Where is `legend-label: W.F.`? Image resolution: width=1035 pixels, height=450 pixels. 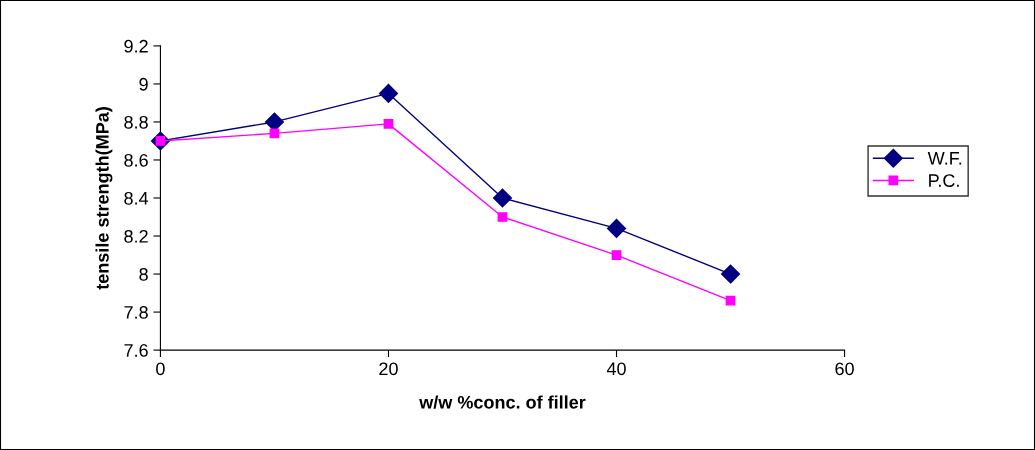
legend-label: W.F. is located at coordinates (944, 158).